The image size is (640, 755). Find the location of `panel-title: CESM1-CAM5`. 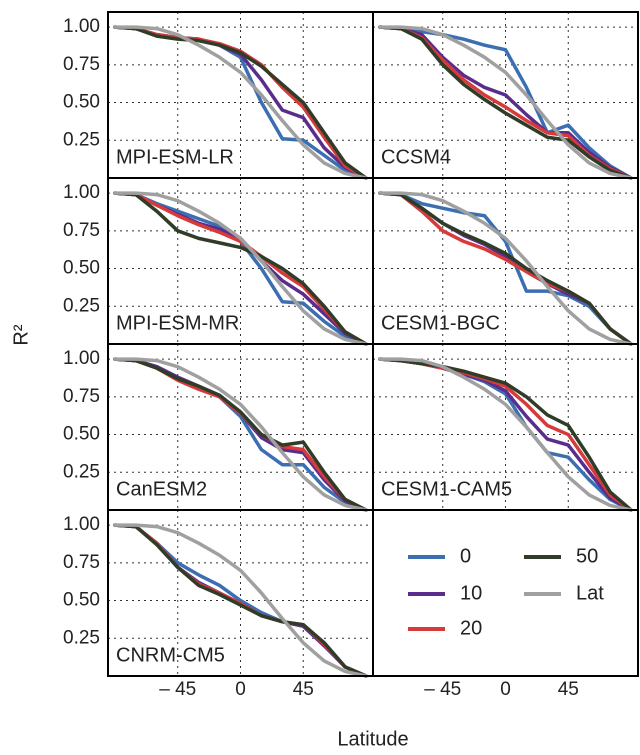

panel-title: CESM1-CAM5 is located at coordinates (446, 489).